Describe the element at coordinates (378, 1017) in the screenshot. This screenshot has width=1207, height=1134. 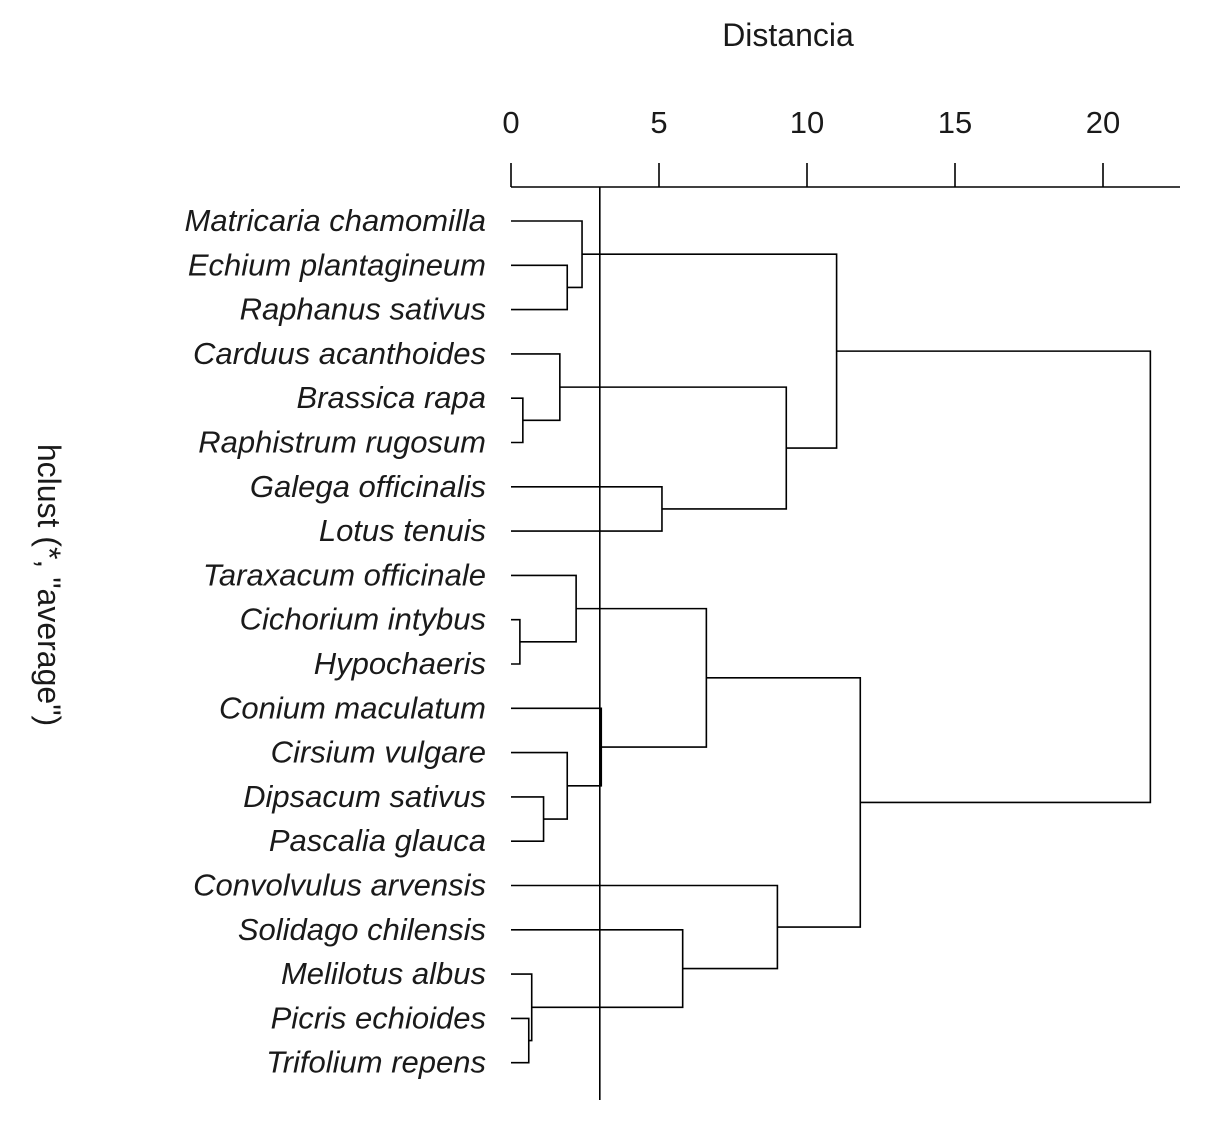
I see `leaf-label: Picris echioides` at that location.